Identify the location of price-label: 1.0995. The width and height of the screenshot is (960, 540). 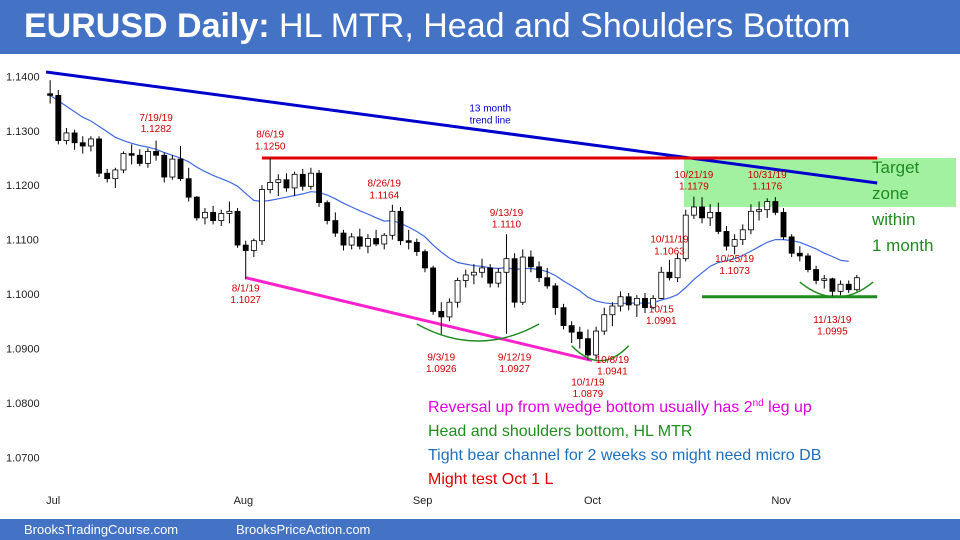
(832, 331).